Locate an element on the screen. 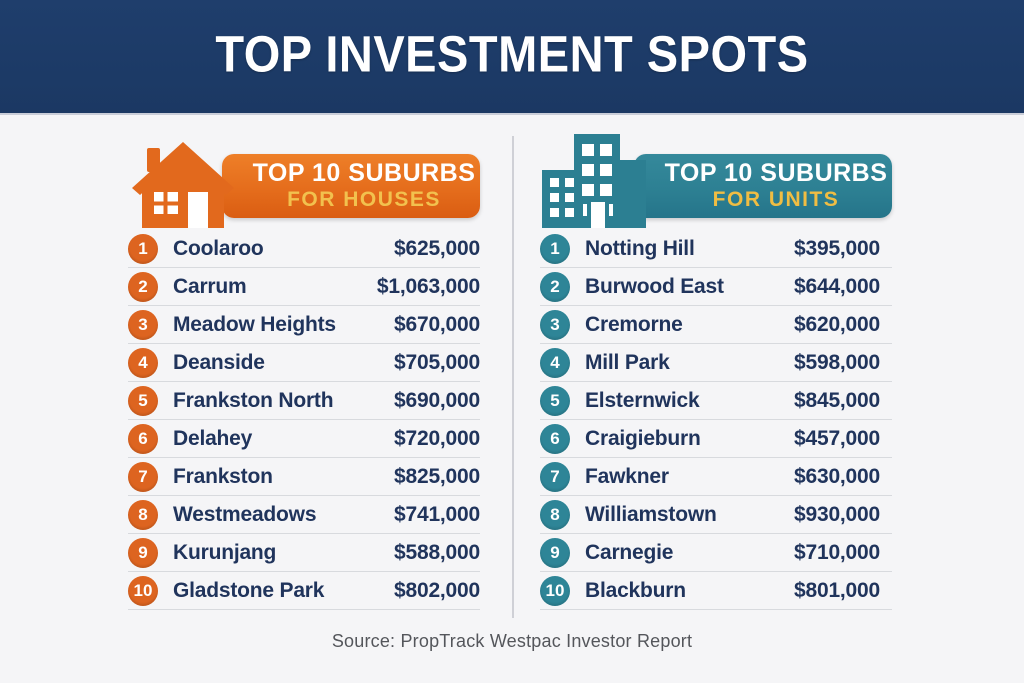 Image resolution: width=1024 pixels, height=683 pixels. suburb-name: Williamstown is located at coordinates (651, 514).